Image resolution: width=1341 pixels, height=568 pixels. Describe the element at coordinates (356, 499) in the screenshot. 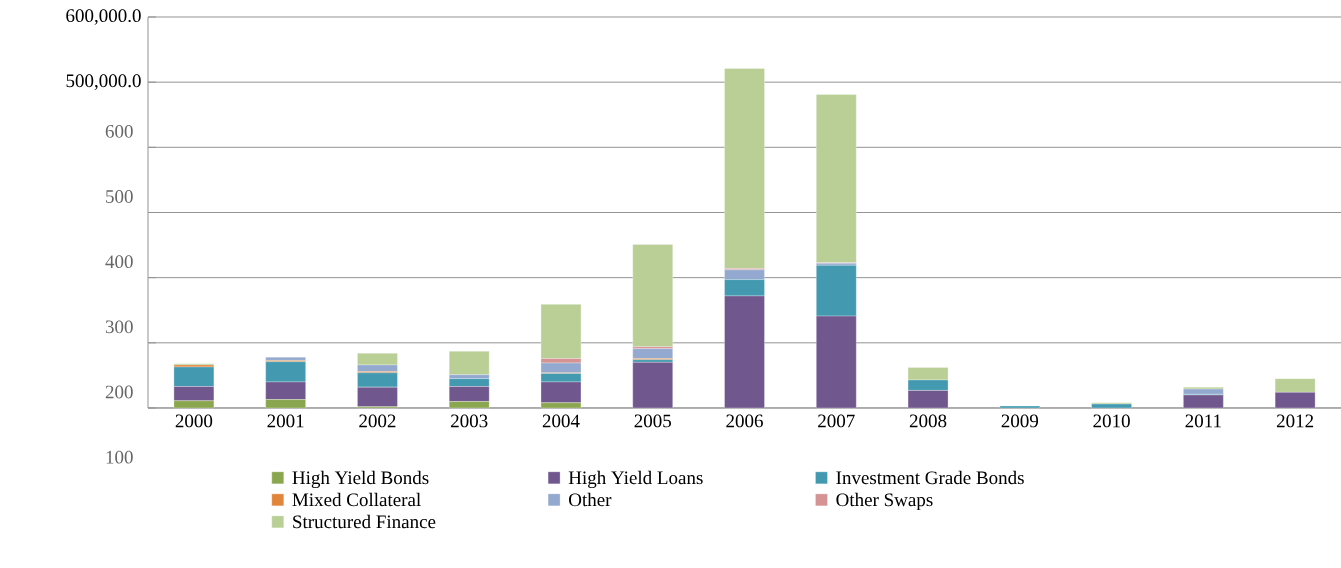

I see `legend-label: Mixed Collateral` at that location.